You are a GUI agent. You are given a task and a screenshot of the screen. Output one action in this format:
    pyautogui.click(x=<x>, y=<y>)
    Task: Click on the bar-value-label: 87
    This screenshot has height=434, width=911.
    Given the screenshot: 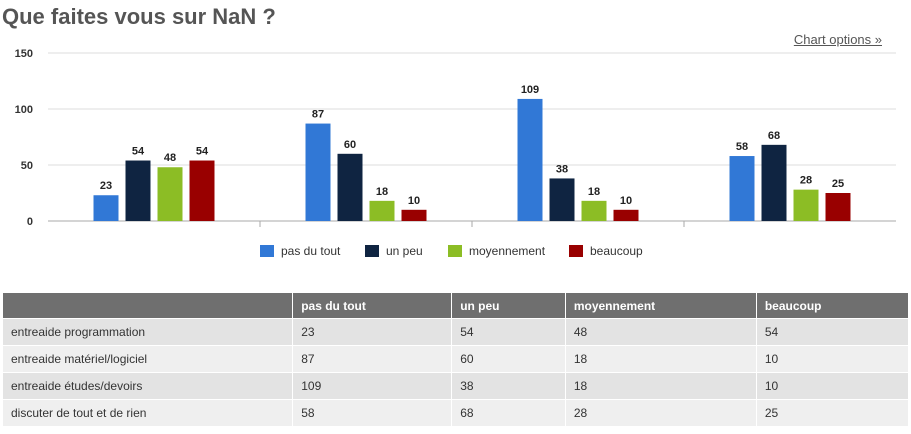 What is the action you would take?
    pyautogui.click(x=318, y=115)
    